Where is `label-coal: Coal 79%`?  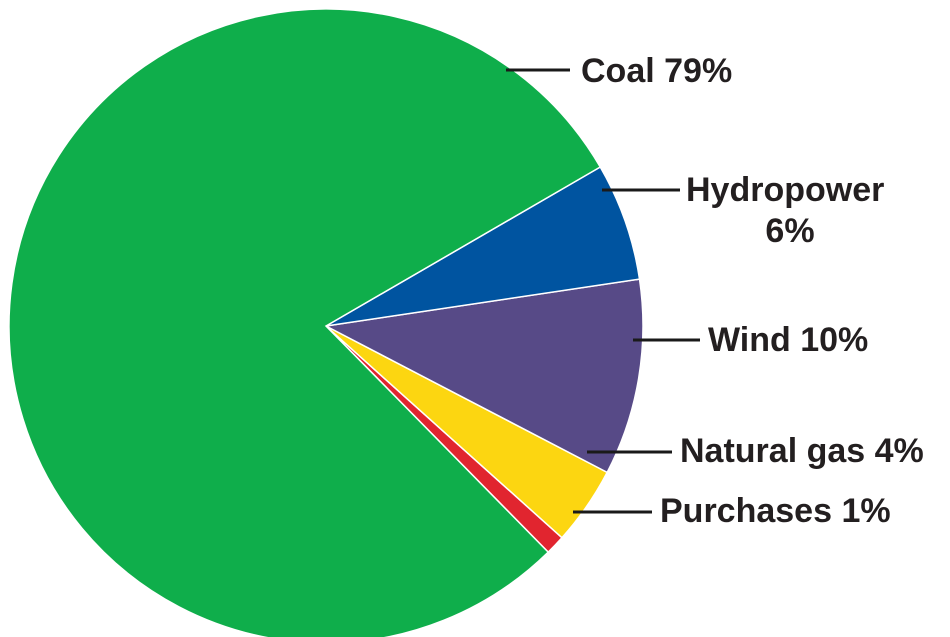 label-coal: Coal 79% is located at coordinates (656, 71).